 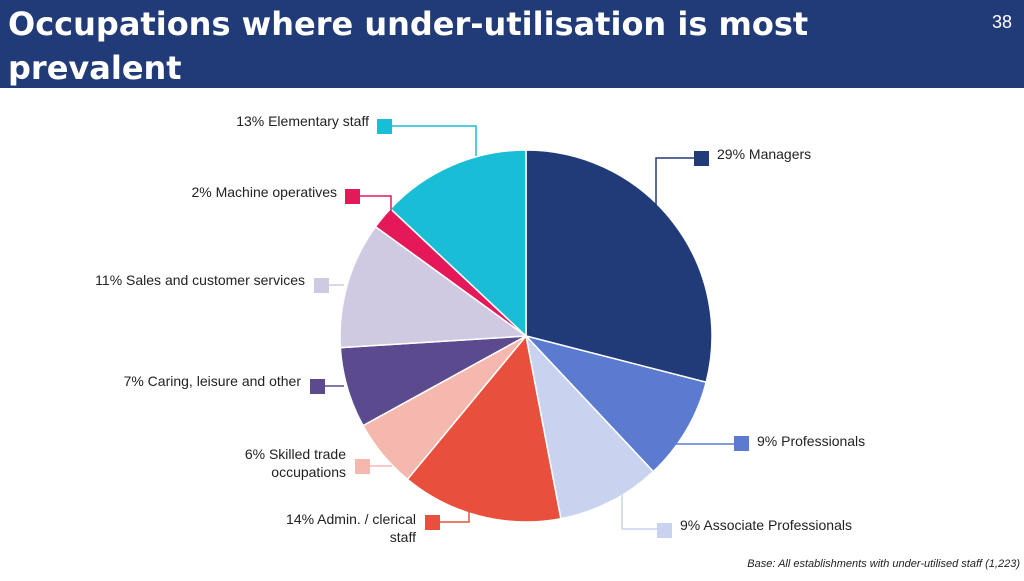 I want to click on slice-label-1: 9% Professionals, so click(x=811, y=441).